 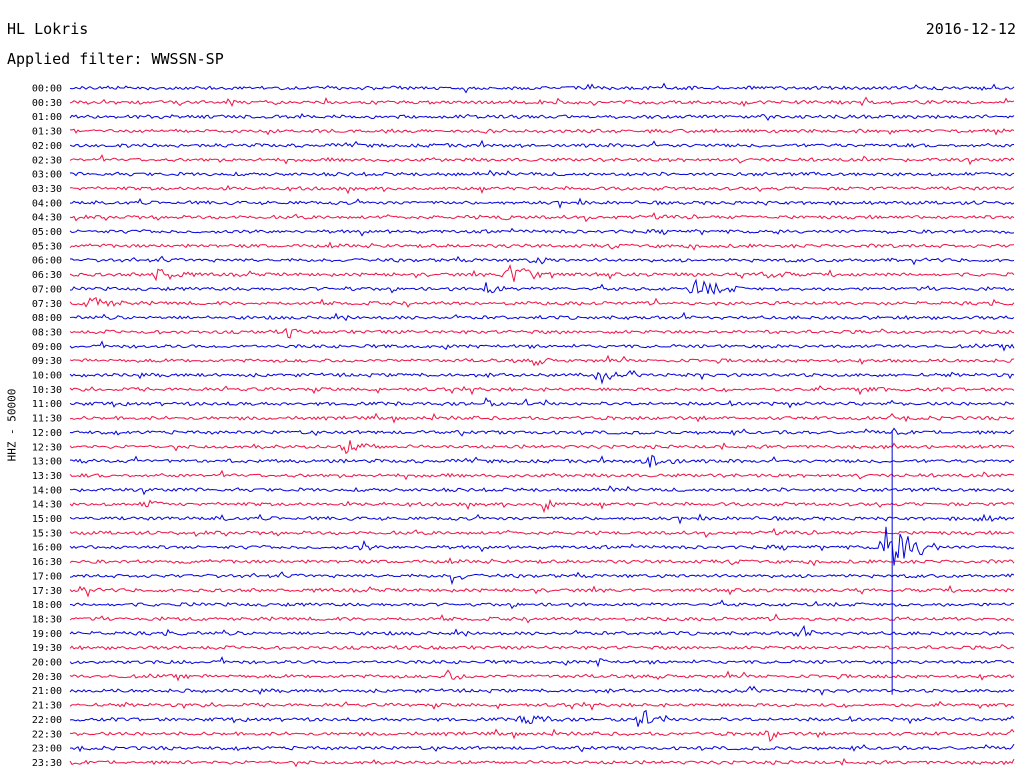 What do you see at coordinates (47, 720) in the screenshot?
I see `time-tick-label: 22:00` at bounding box center [47, 720].